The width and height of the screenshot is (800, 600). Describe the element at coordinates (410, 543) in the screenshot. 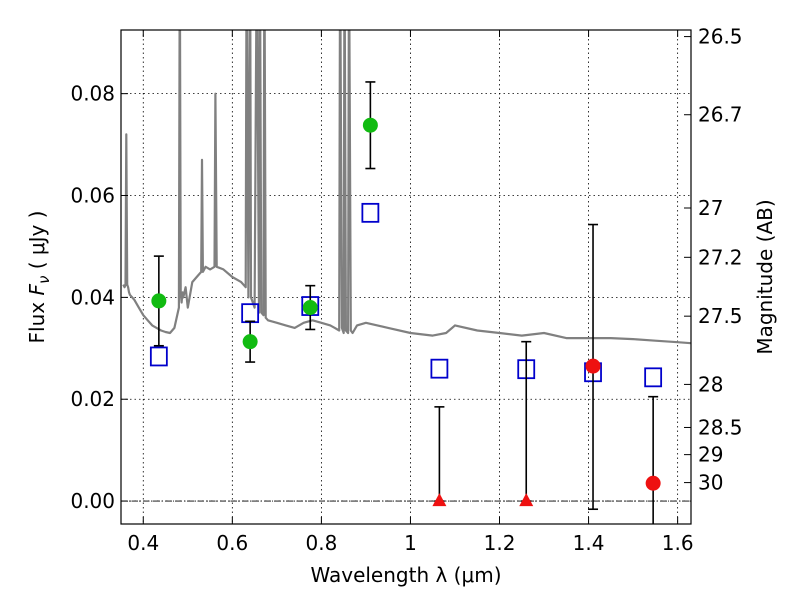

I see `x-tick-label: 1` at that location.